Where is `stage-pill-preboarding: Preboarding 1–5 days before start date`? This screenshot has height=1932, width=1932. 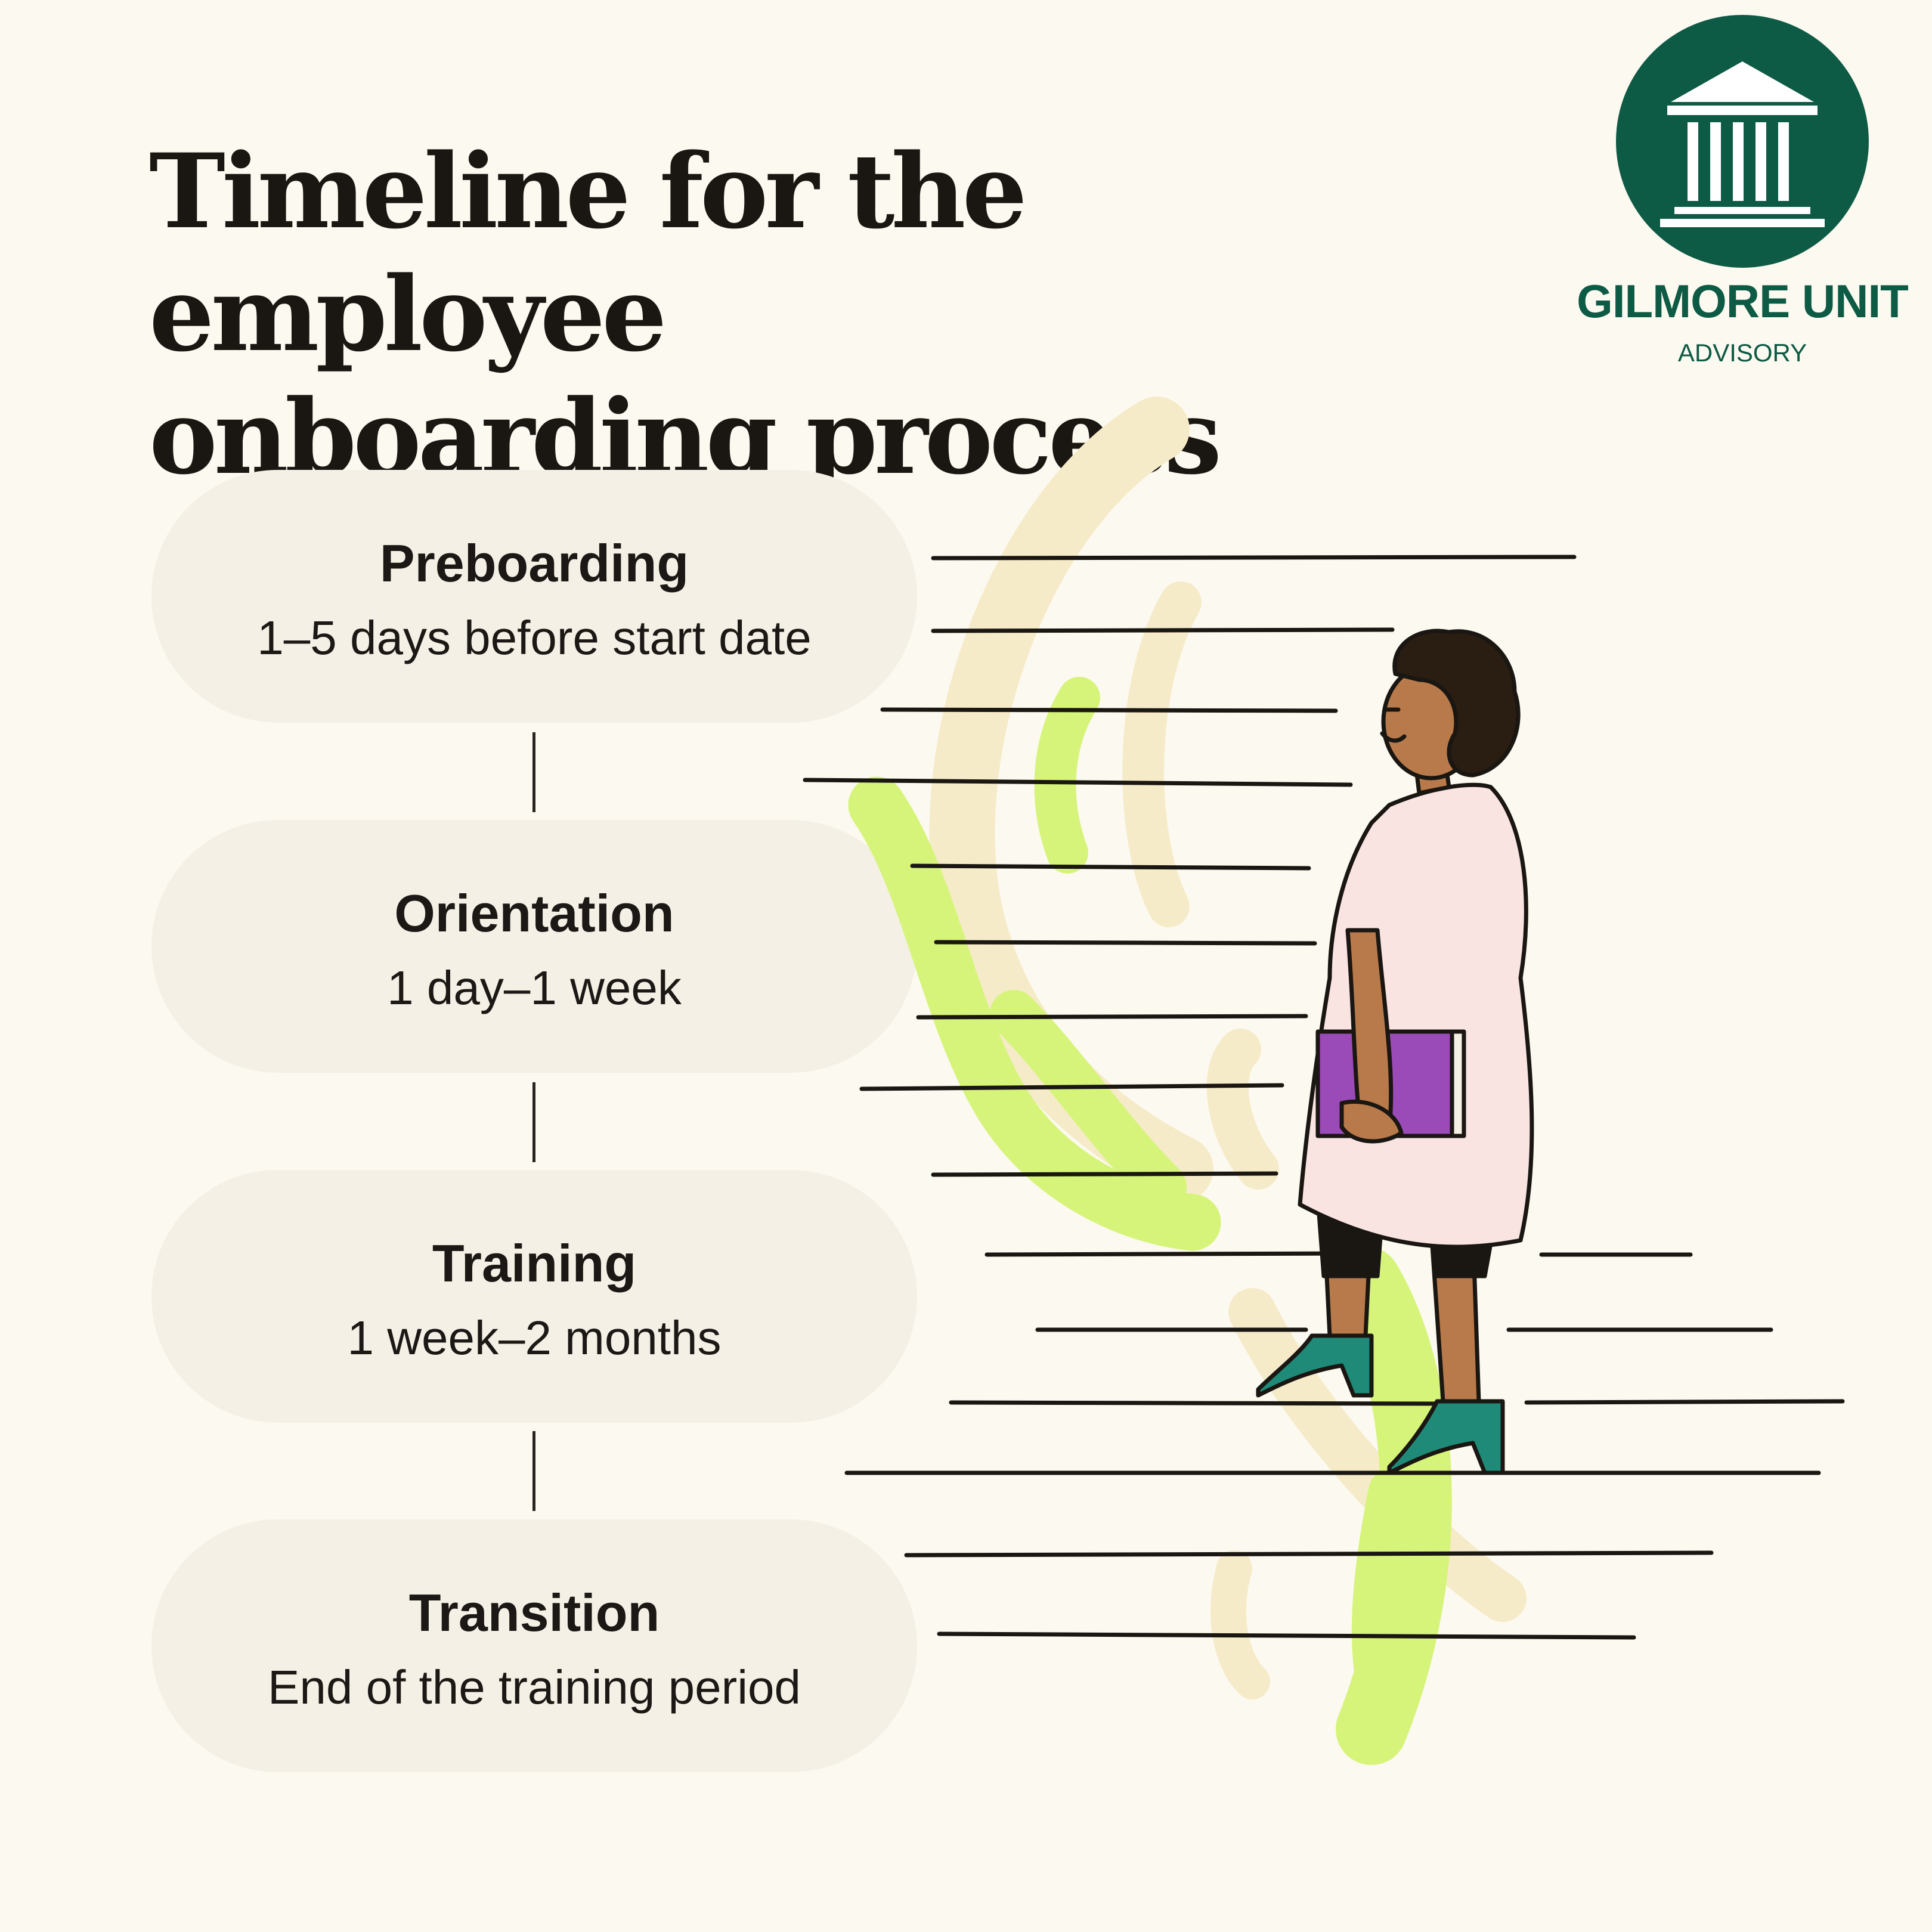 stage-pill-preboarding: Preboarding 1–5 days before start date is located at coordinates (534, 596).